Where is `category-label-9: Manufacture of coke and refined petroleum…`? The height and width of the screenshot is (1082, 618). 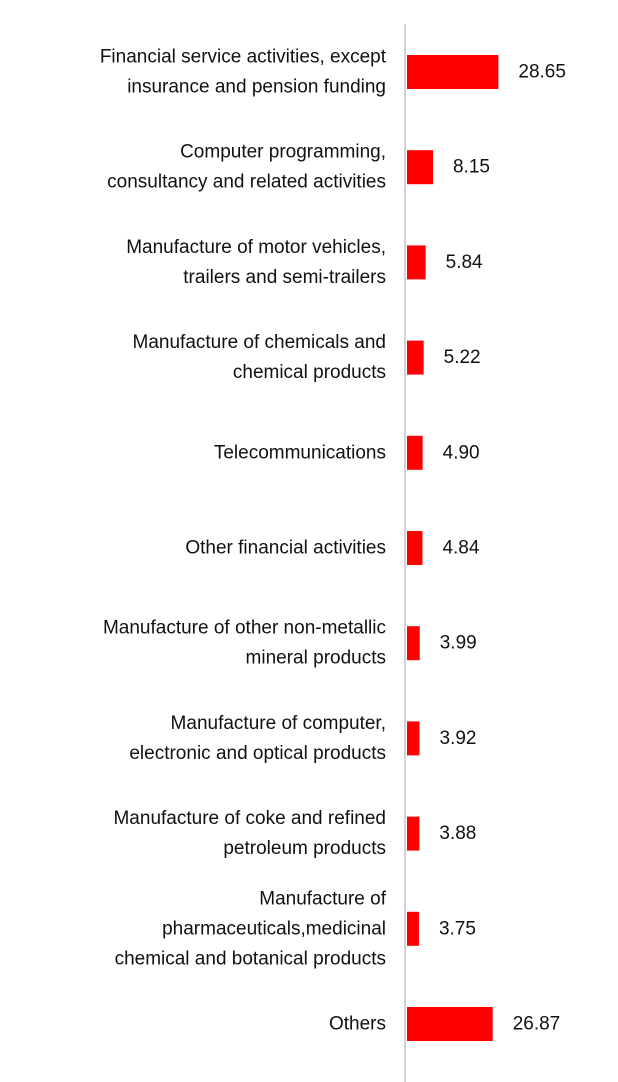 category-label-9: Manufacture of coke and refined petroleum… is located at coordinates (249, 833).